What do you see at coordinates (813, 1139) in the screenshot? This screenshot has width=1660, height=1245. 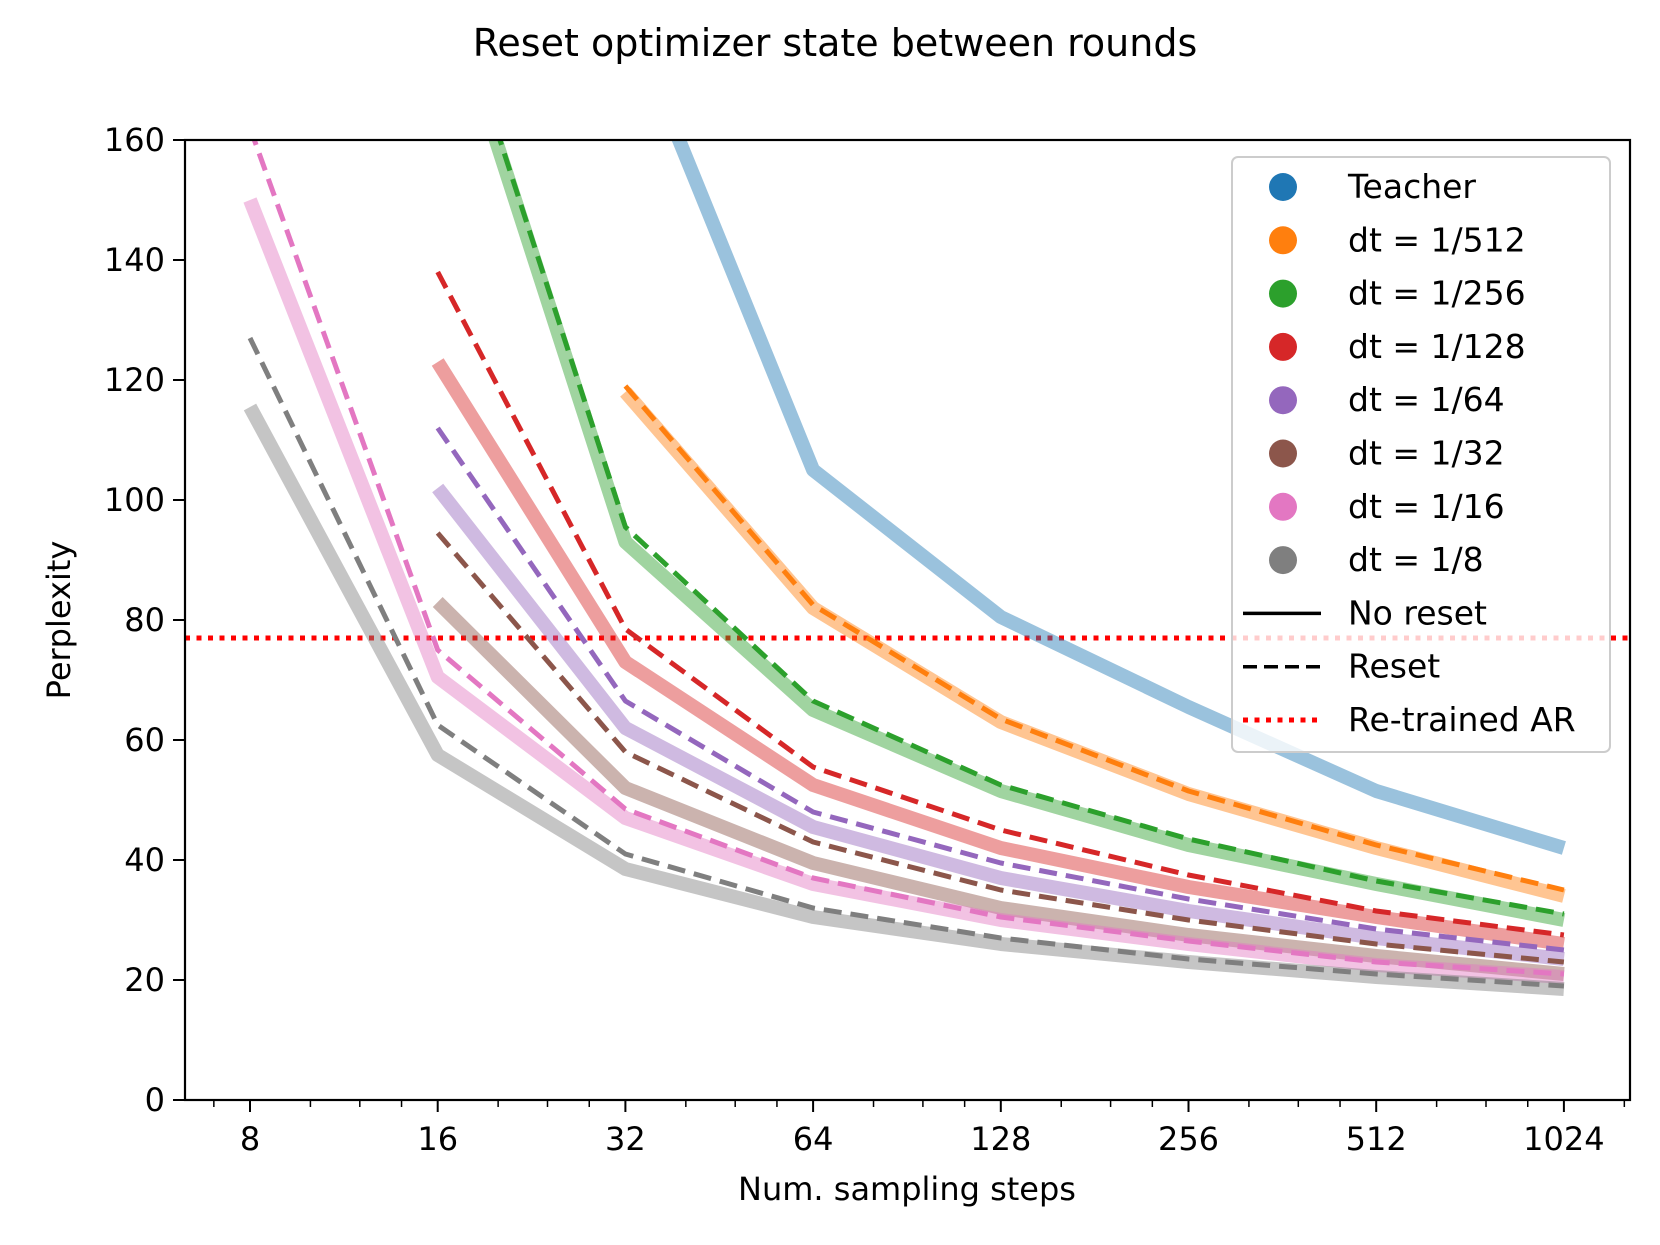 I see `x-tick-label: 64` at bounding box center [813, 1139].